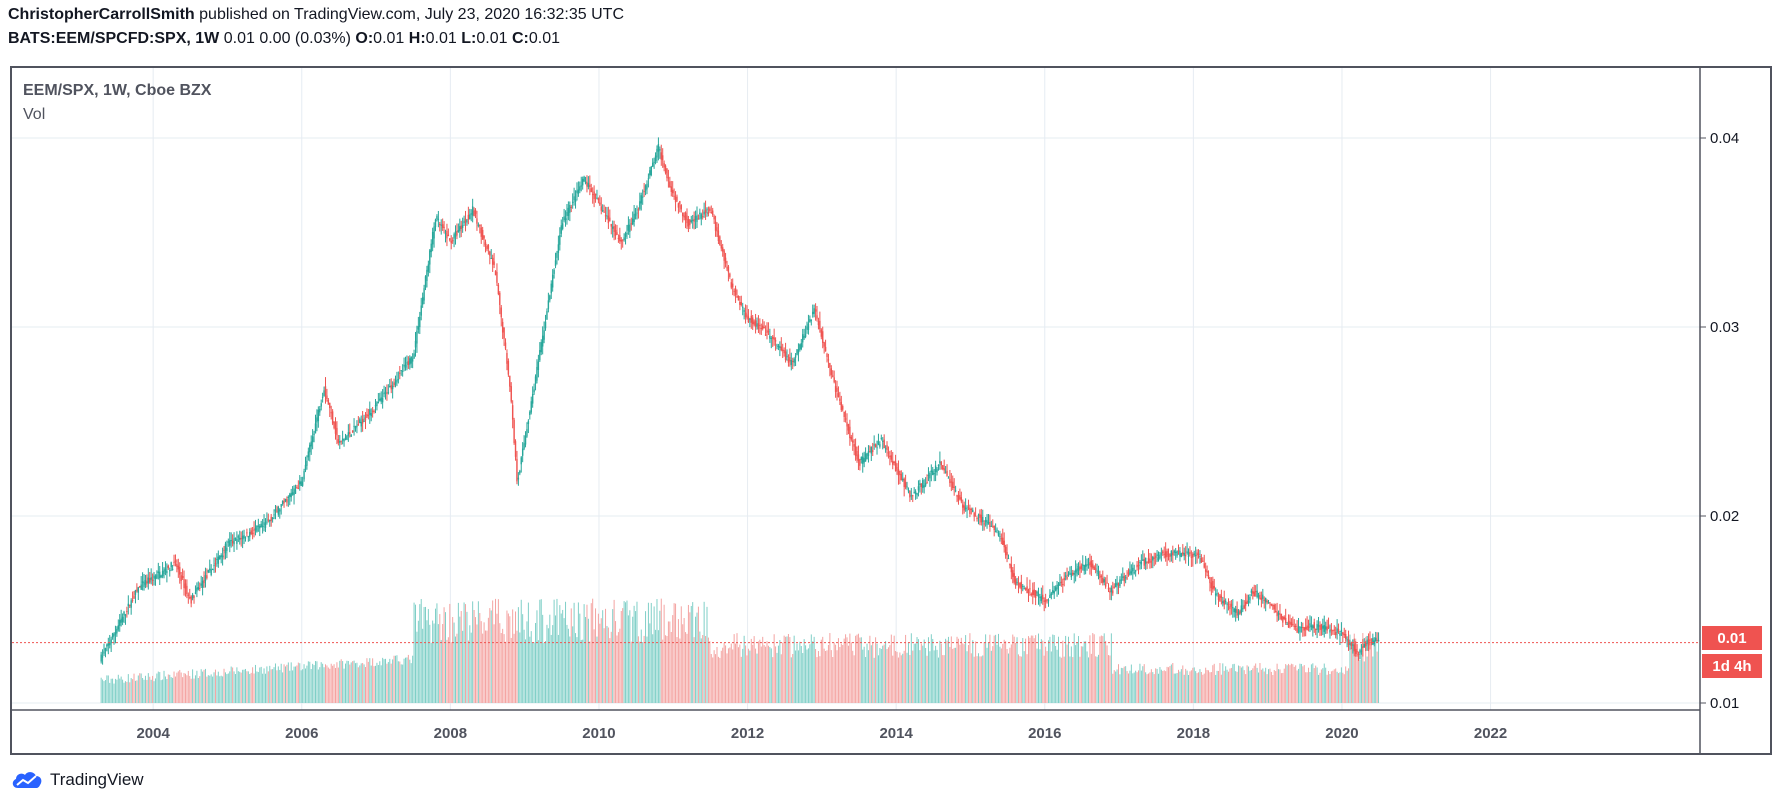 The width and height of the screenshot is (1783, 809). What do you see at coordinates (441, 38) in the screenshot?
I see `high-value: 0.01` at bounding box center [441, 38].